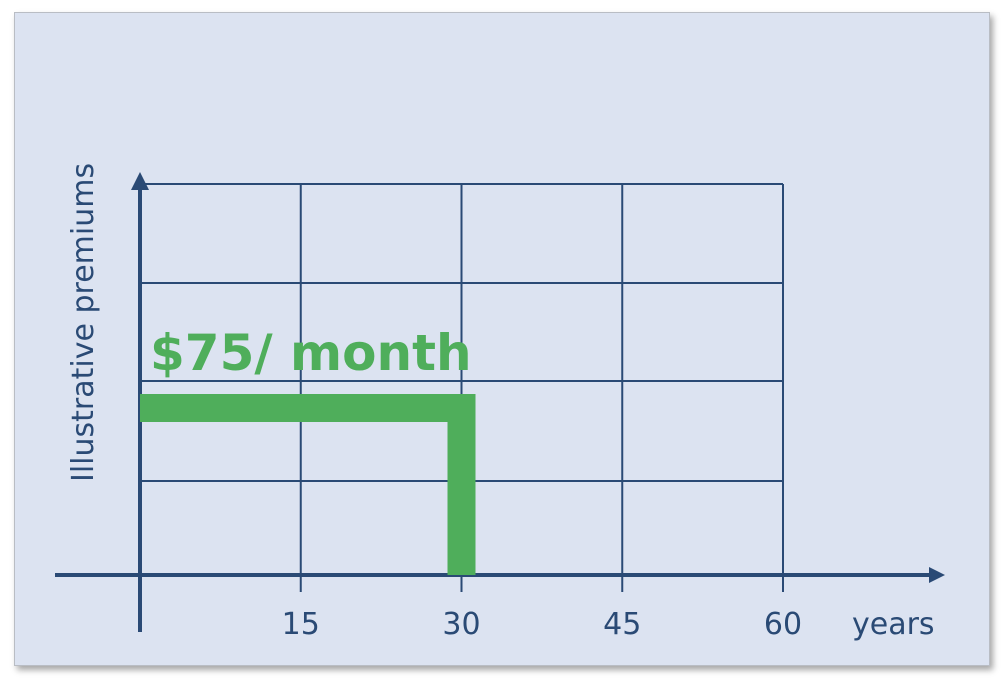 This screenshot has height=690, width=1002. Describe the element at coordinates (783, 624) in the screenshot. I see `x-tick-label: 60` at that location.